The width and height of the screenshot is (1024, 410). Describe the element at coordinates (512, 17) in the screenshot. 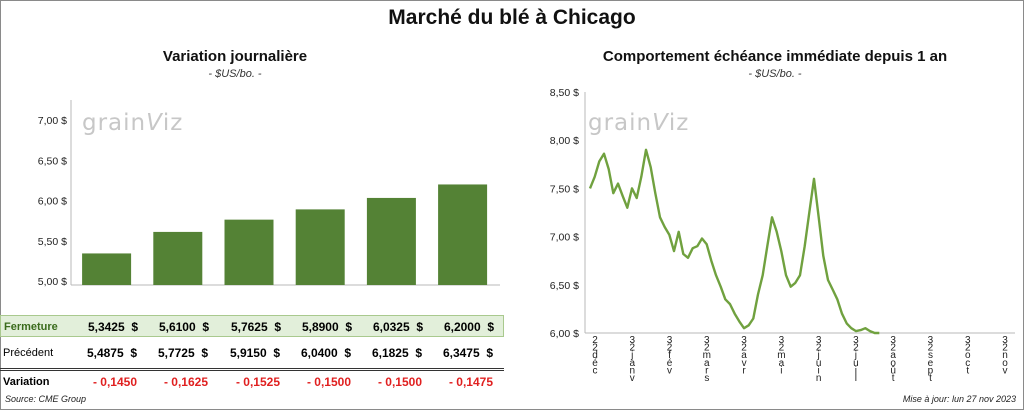

I see `main-title: Marché du blé à Chicago` at that location.